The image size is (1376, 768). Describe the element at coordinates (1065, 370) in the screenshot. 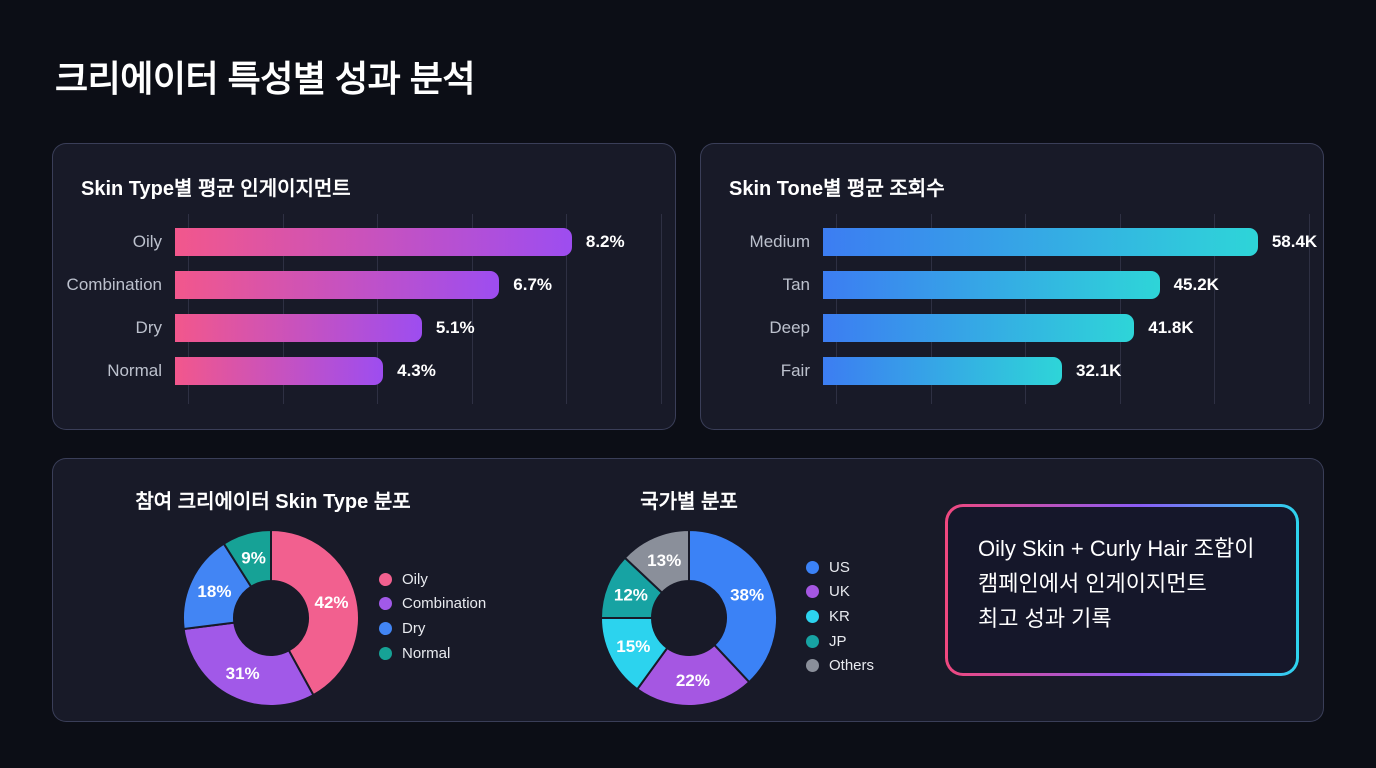

I see `bar-track: 32.1K` at that location.